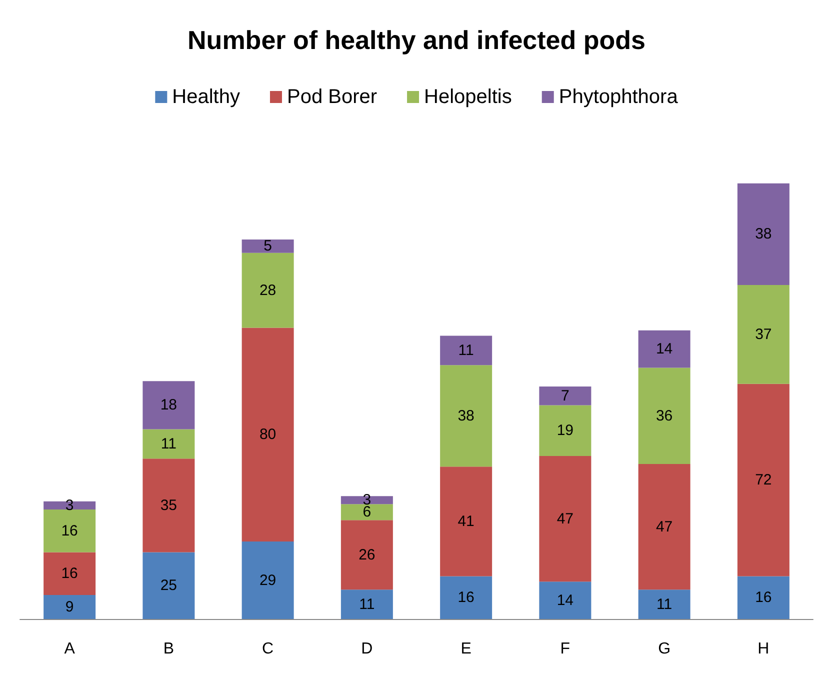  I want to click on data-label: 41, so click(466, 521).